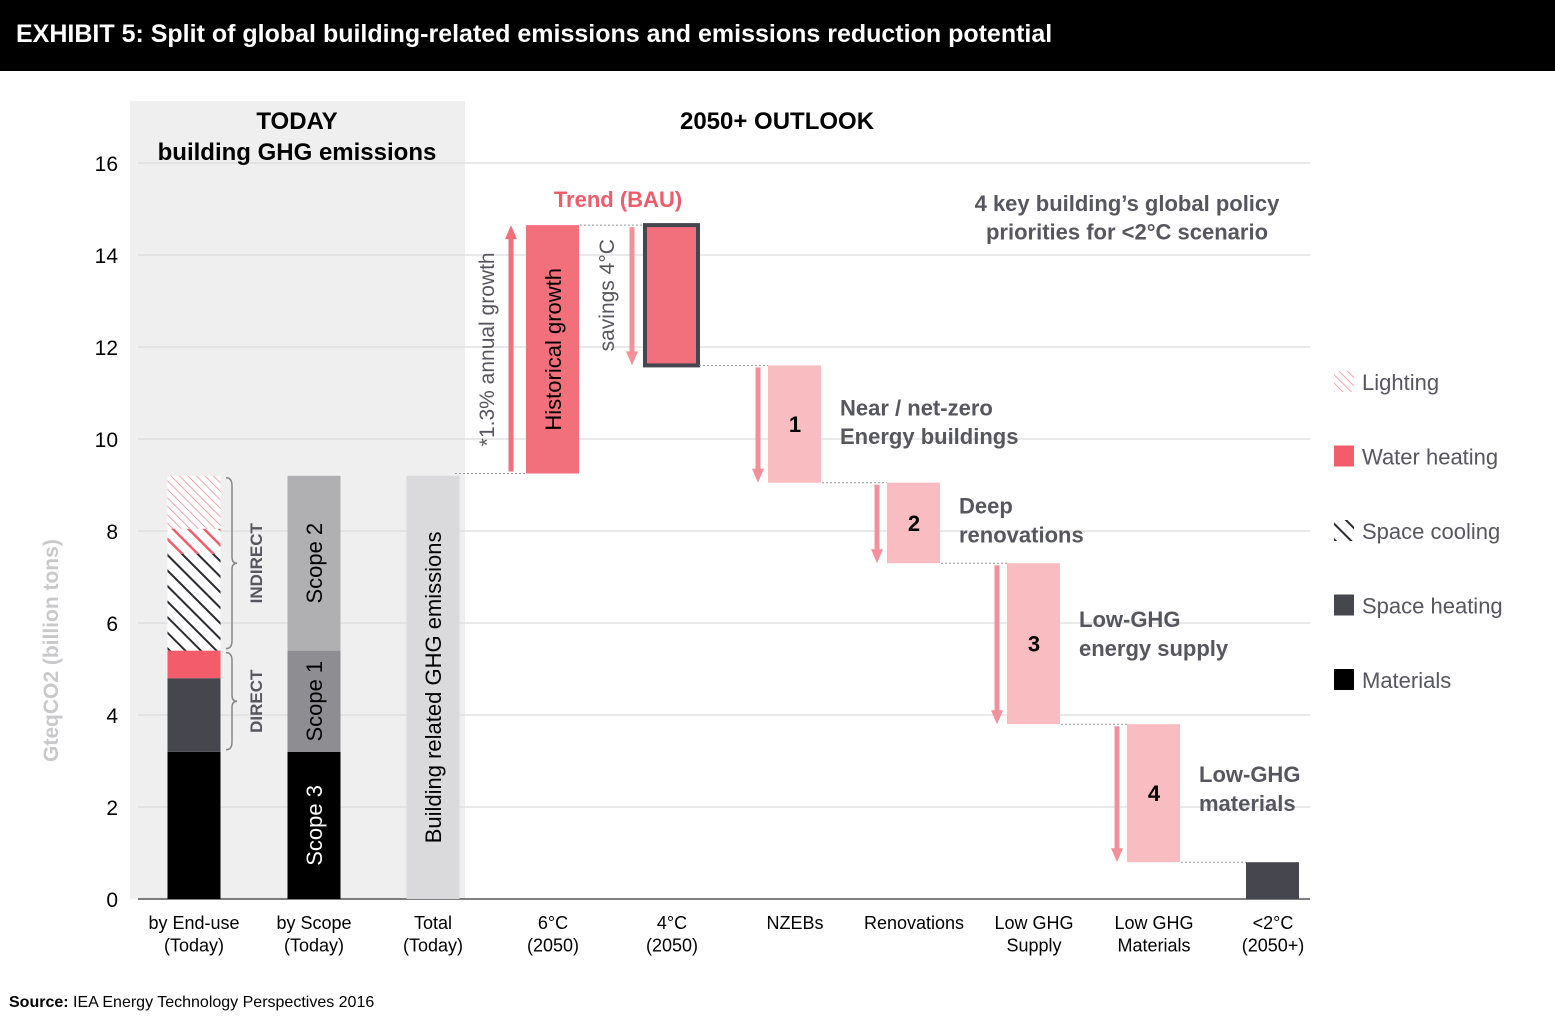 This screenshot has height=1032, width=1555. Describe the element at coordinates (914, 923) in the screenshot. I see `x-tick-label: Renovations` at that location.